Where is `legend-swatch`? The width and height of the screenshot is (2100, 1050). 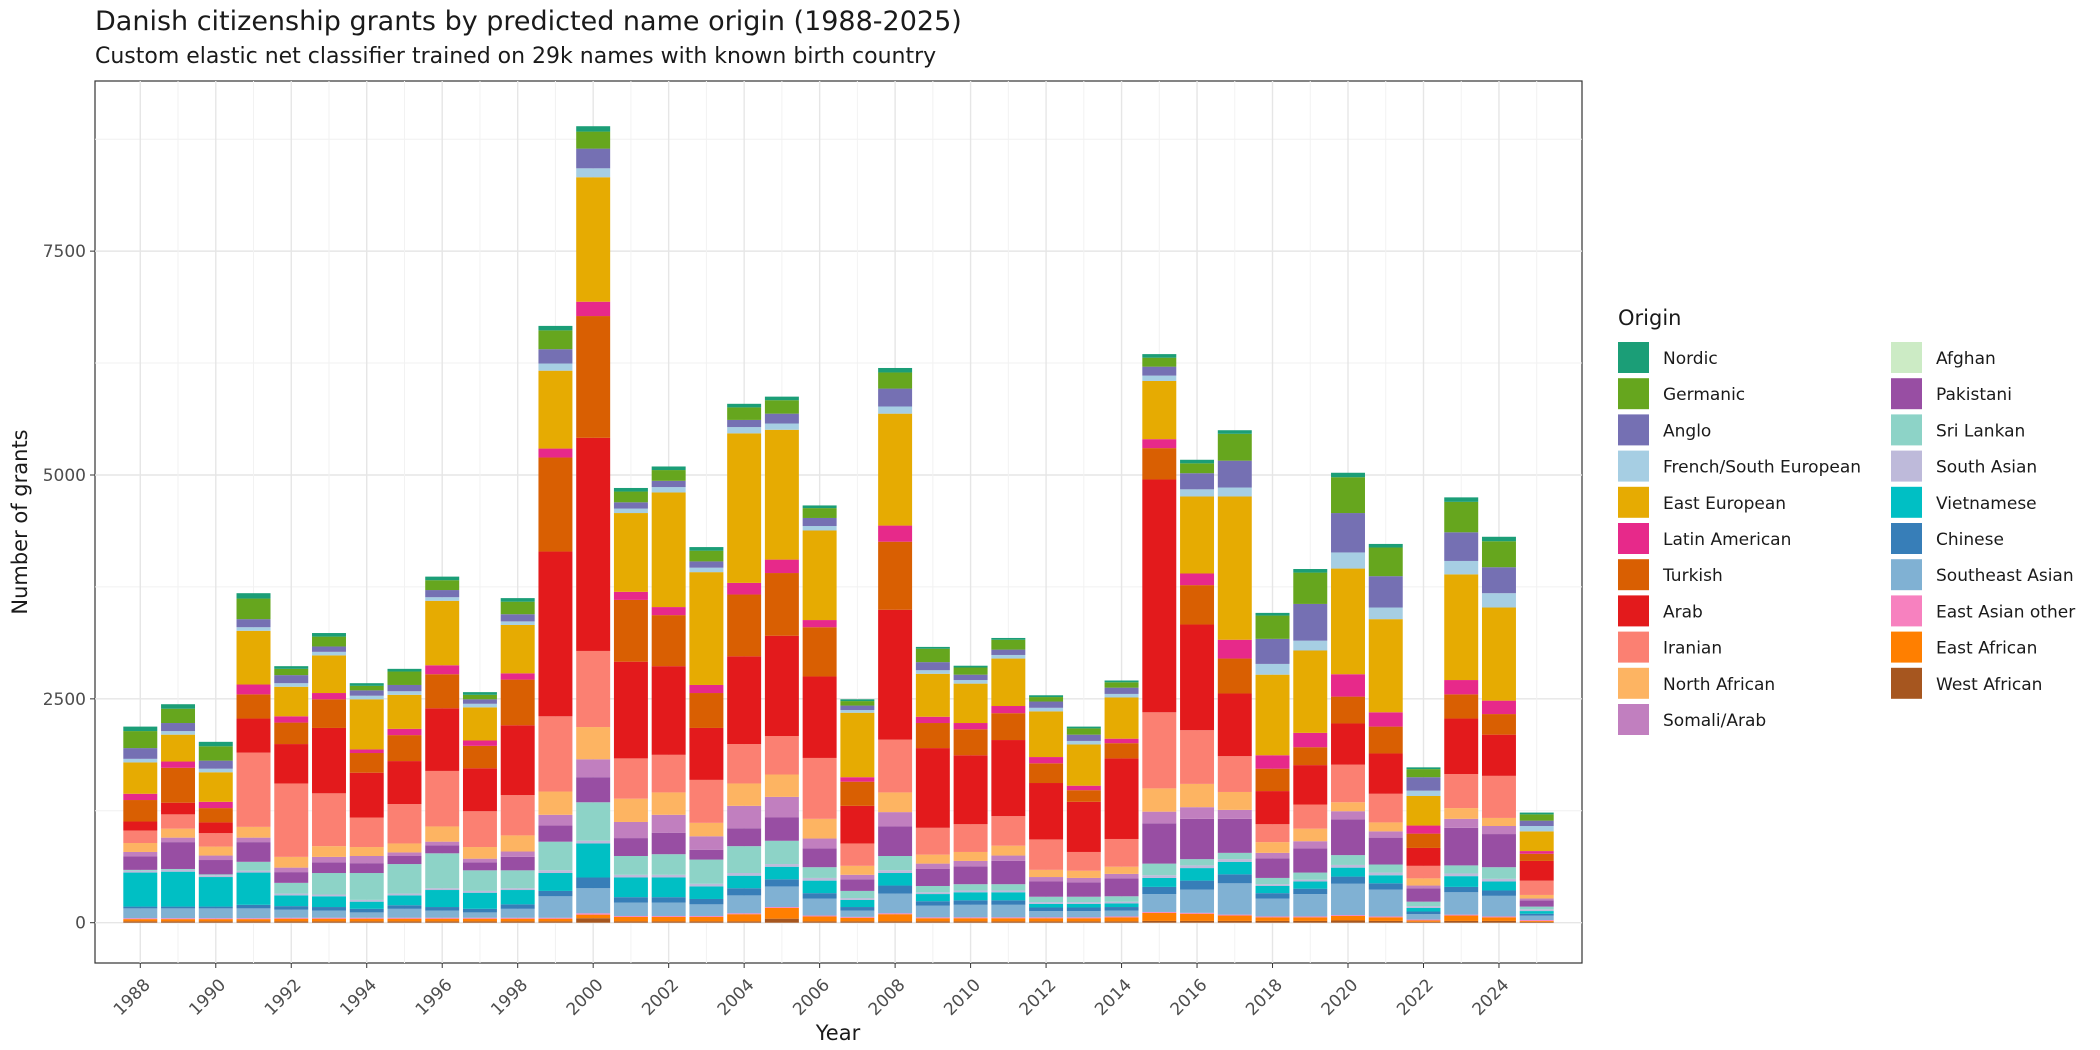
legend-swatch is located at coordinates (1633, 538).